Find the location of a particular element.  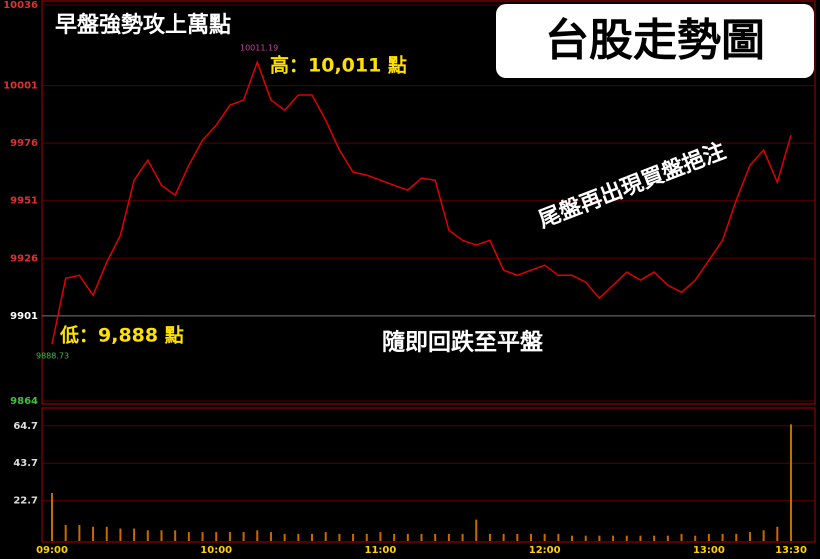

y-tick-label: 9926 is located at coordinates (24, 258).